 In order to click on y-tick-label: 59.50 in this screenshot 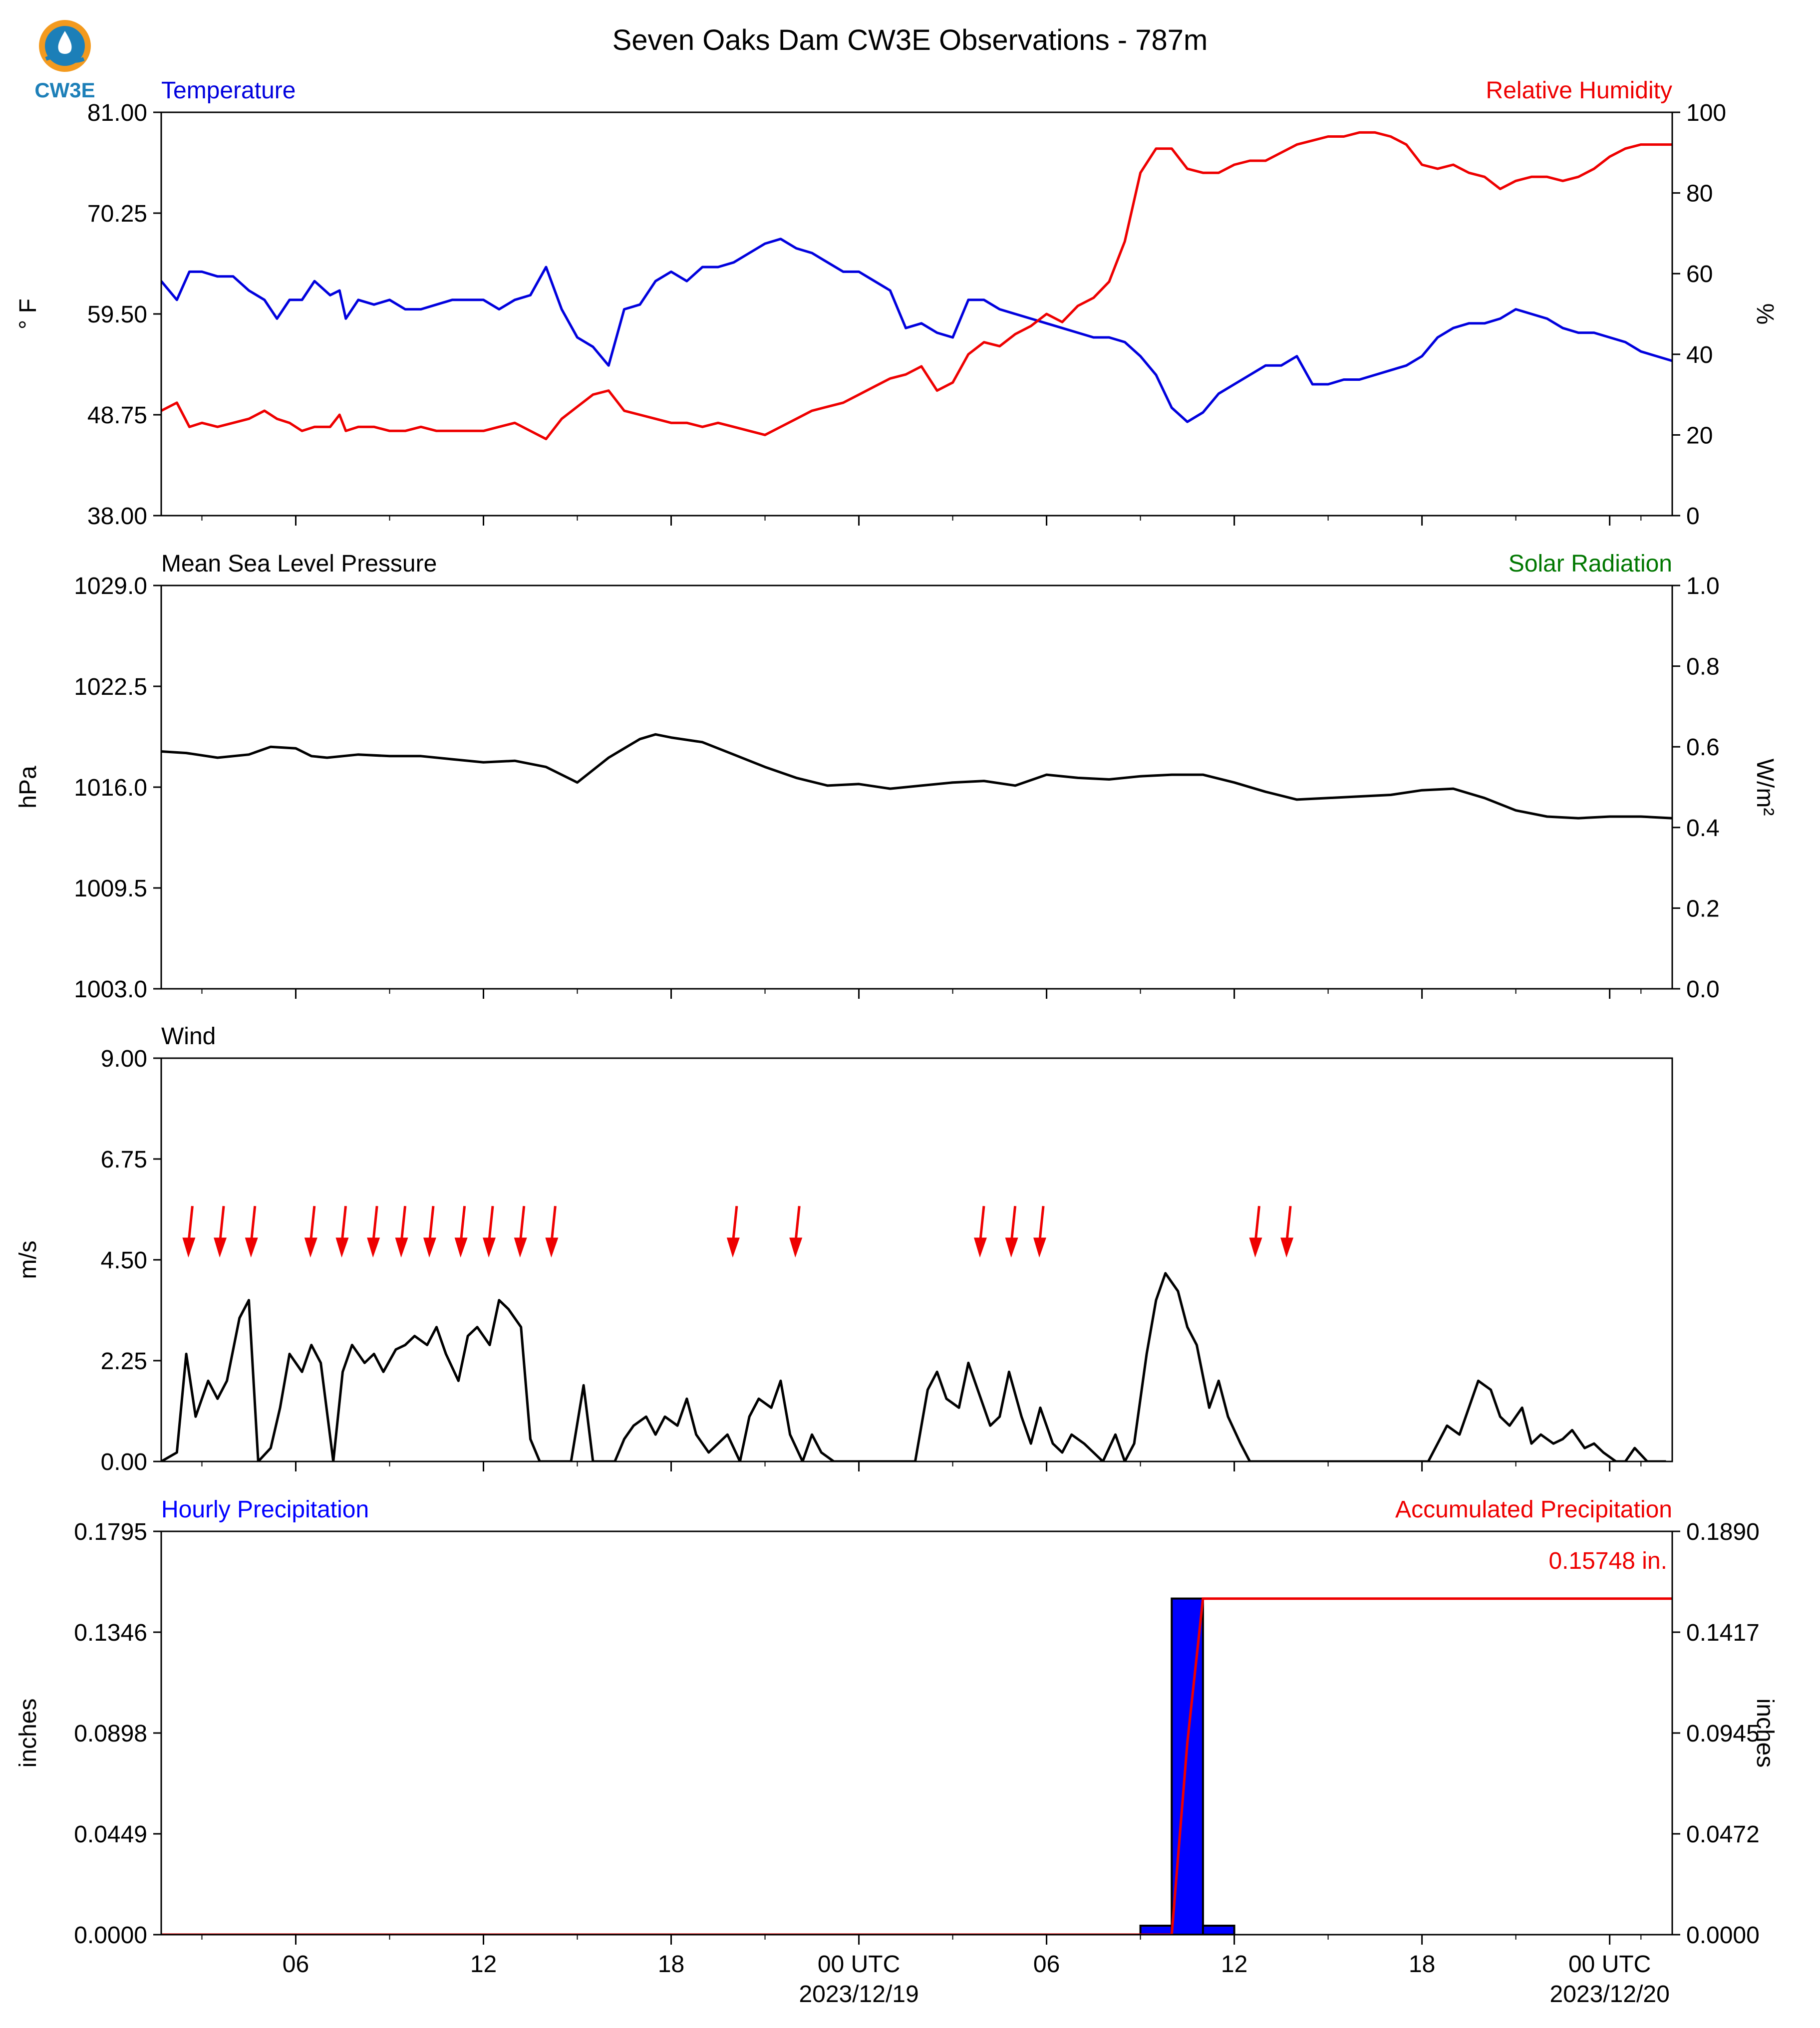, I will do `click(117, 314)`.